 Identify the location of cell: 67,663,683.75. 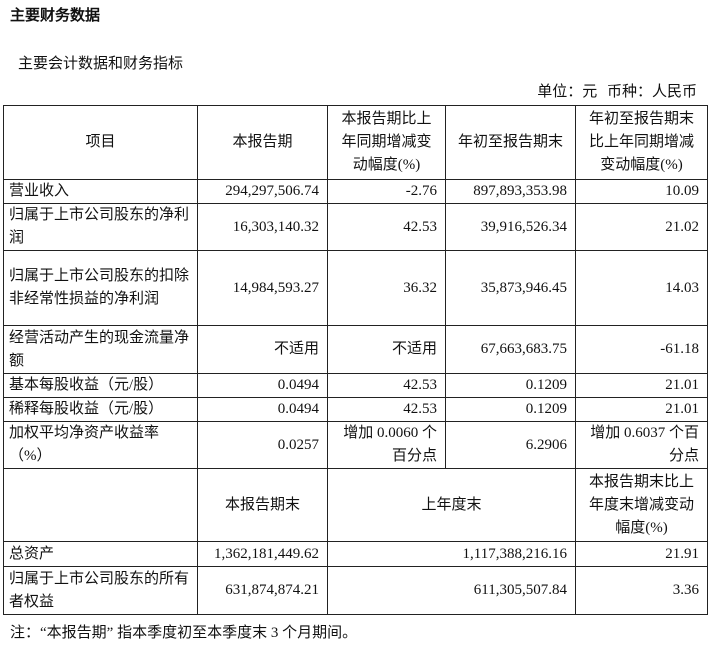
(510, 349).